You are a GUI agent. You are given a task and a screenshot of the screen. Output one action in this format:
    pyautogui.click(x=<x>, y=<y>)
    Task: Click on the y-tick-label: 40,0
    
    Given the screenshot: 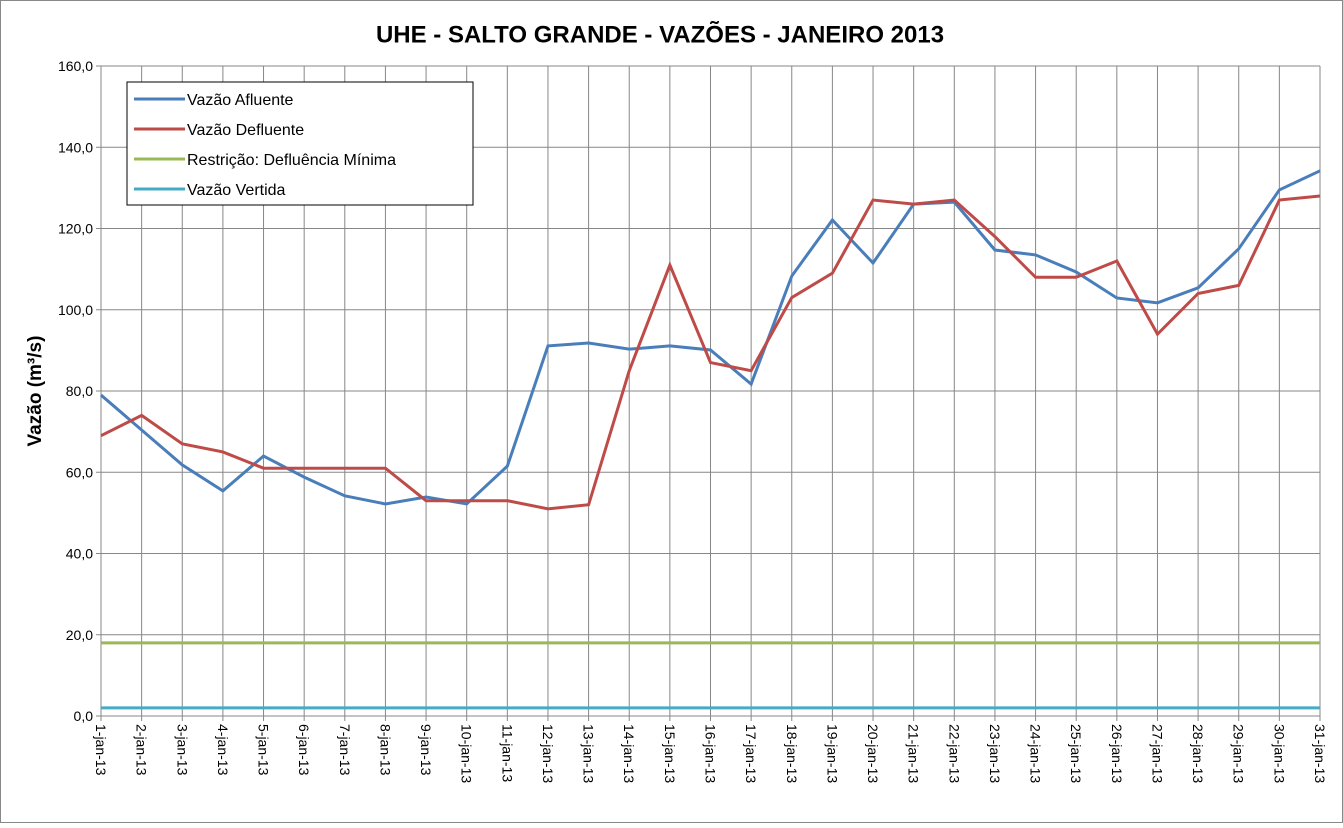 What is the action you would take?
    pyautogui.click(x=79, y=554)
    